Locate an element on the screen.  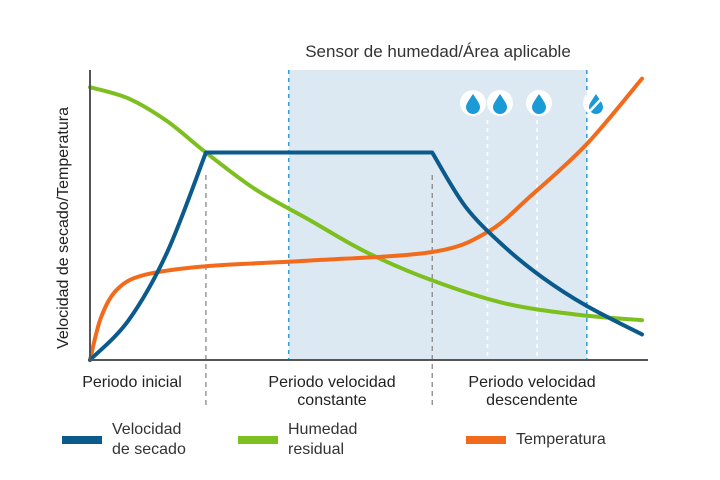
legend-item-drying-rate: Velocidad de secado is located at coordinates (124, 440).